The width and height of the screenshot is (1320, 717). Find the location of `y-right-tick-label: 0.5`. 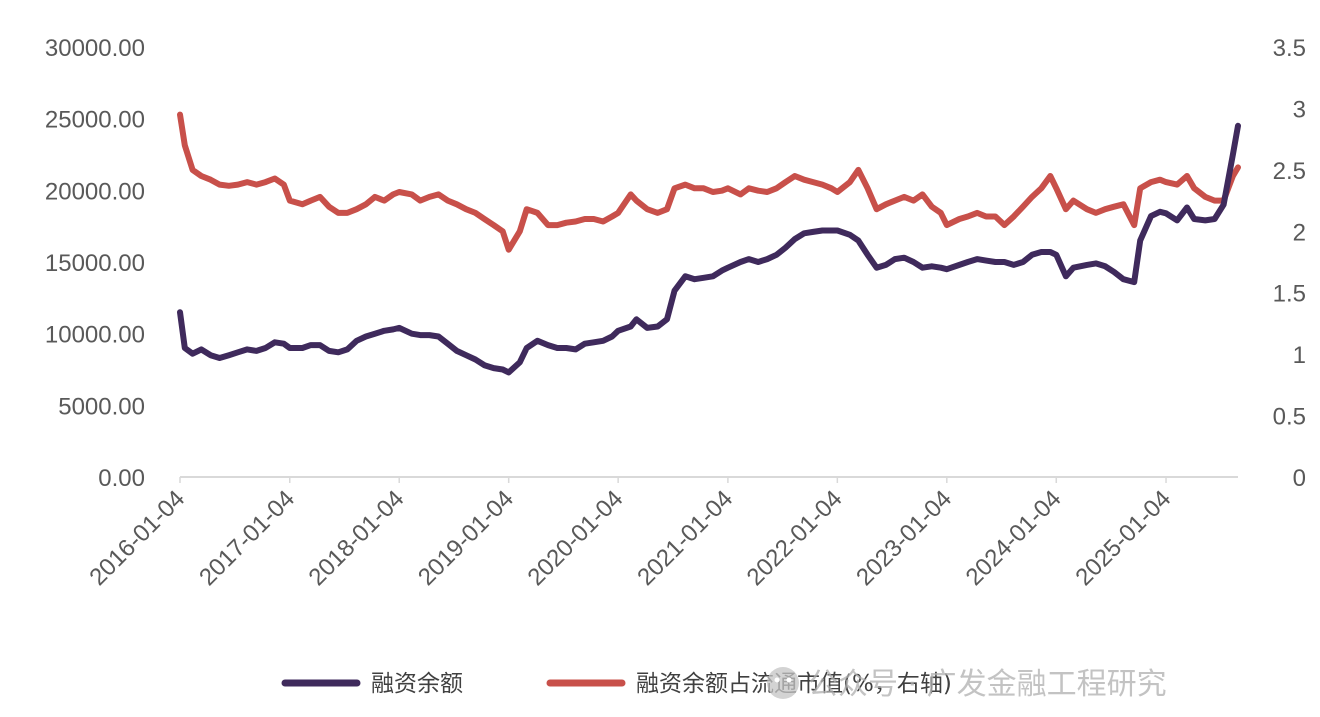

y-right-tick-label: 0.5 is located at coordinates (1289, 417).